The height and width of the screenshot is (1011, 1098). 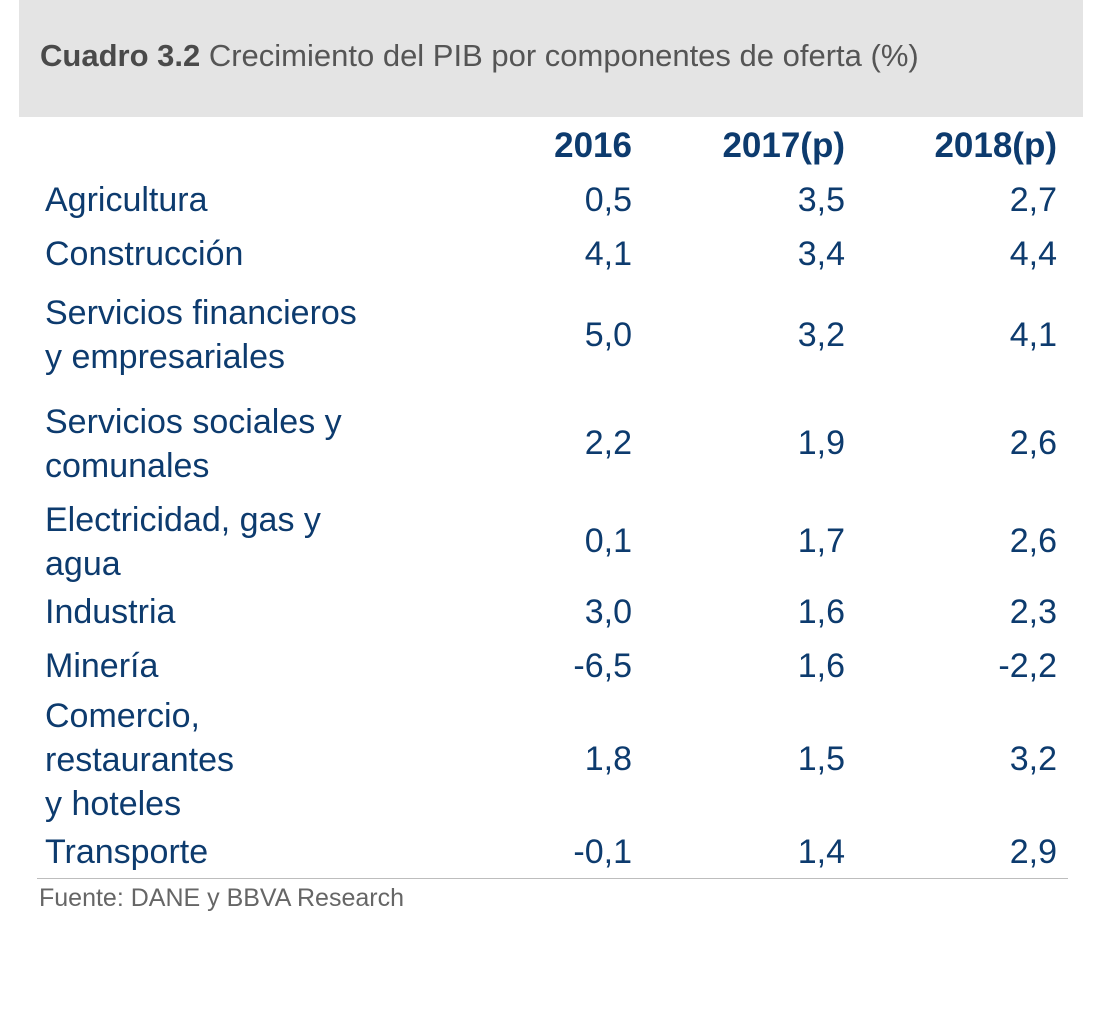 What do you see at coordinates (552, 878) in the screenshot?
I see `table-bottom-rule` at bounding box center [552, 878].